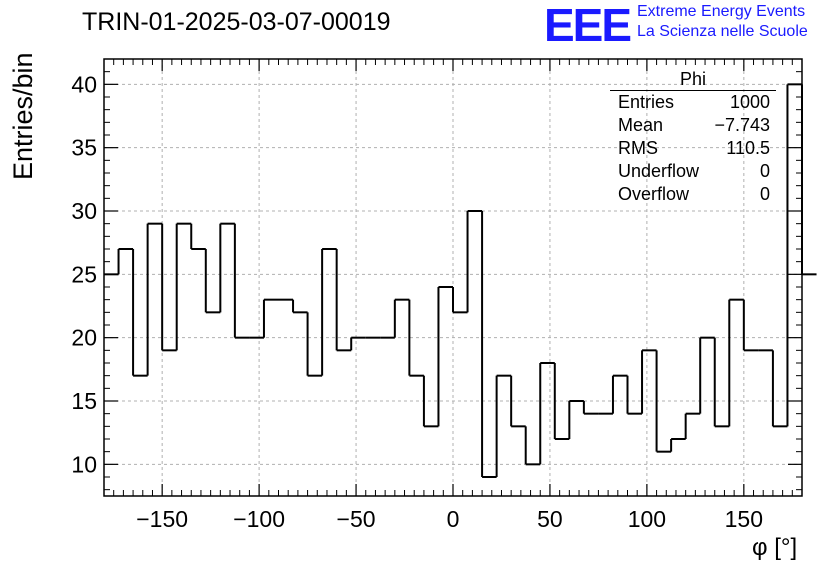  Describe the element at coordinates (654, 194) in the screenshot. I see `stats-label: Overflow` at that location.